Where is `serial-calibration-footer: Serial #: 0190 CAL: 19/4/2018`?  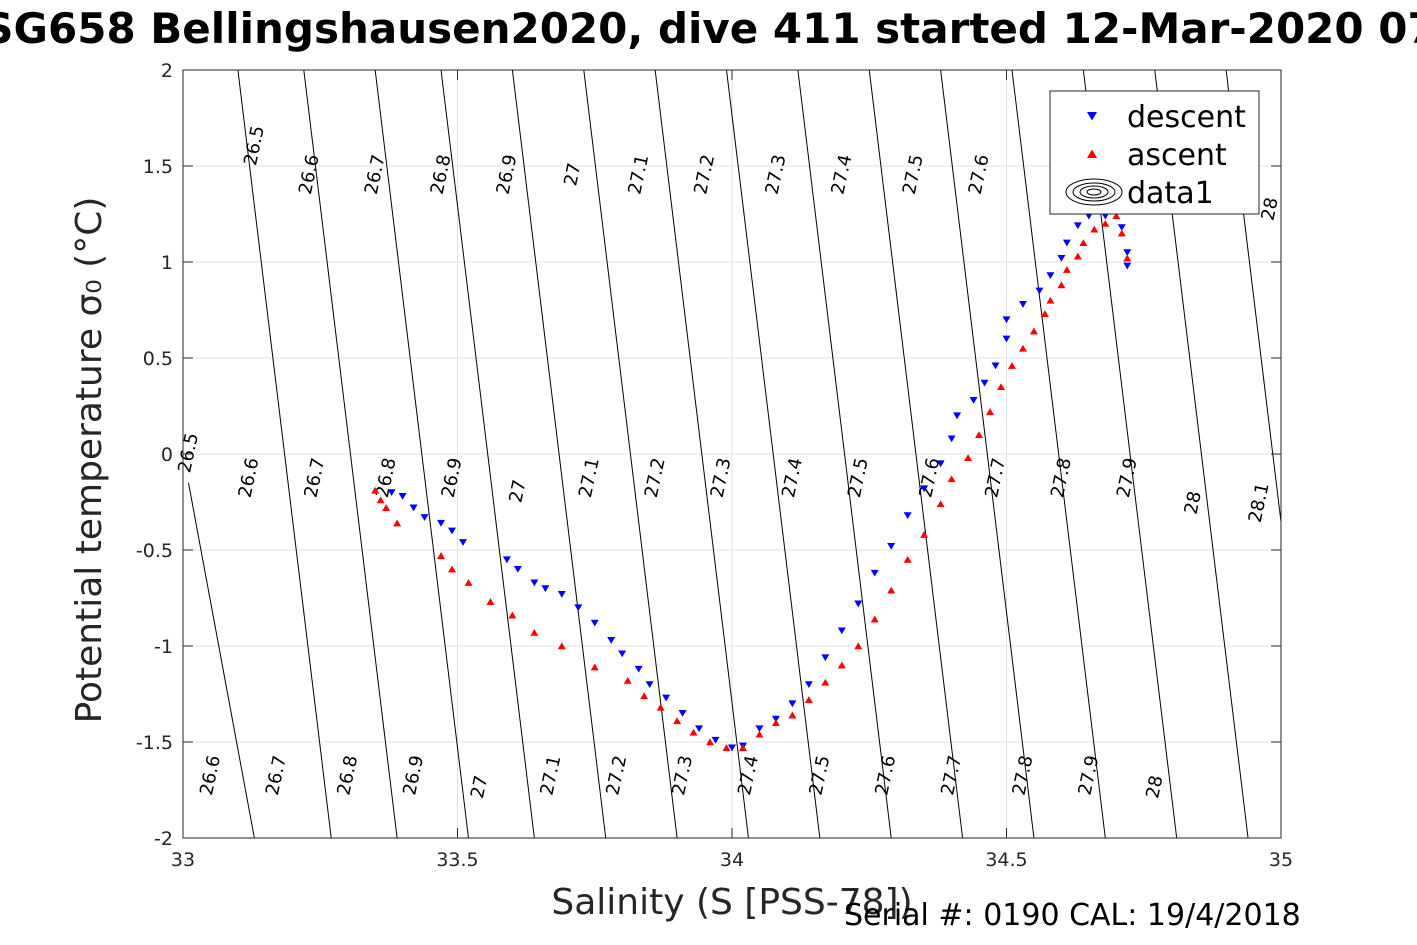
serial-calibration-footer: Serial #: 0190 CAL: 19/4/2018 is located at coordinates (1072, 915).